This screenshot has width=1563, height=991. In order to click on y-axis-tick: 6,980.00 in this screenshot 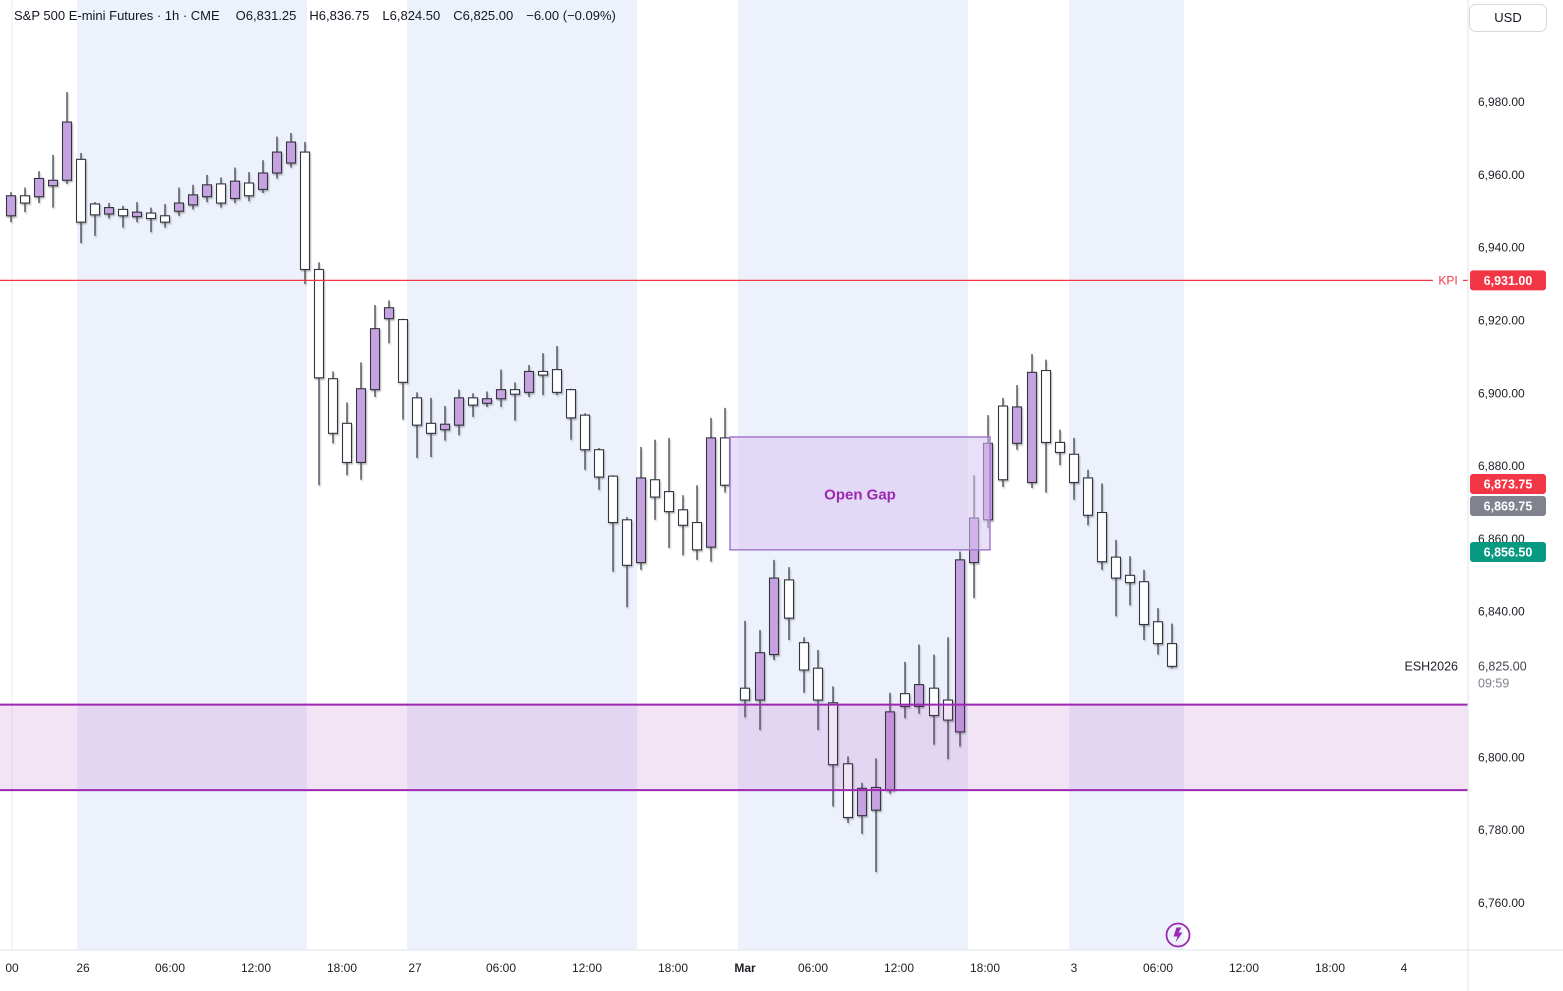, I will do `click(1501, 102)`.